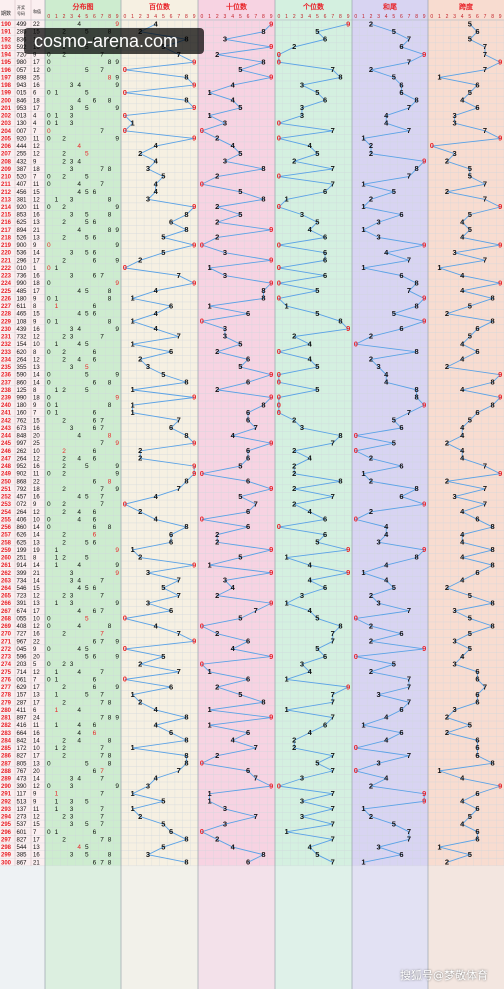 The image size is (504, 989). Describe the element at coordinates (114, 41) in the screenshot. I see `watermark-box` at that location.